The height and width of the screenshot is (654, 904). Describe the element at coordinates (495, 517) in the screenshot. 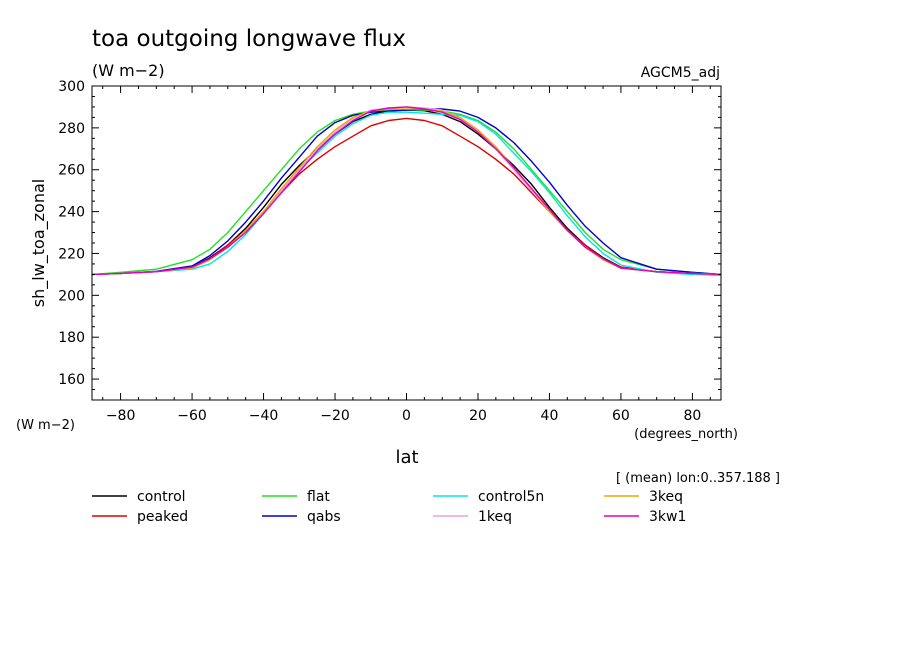

I see `legend-label-1keq: 1keq` at that location.